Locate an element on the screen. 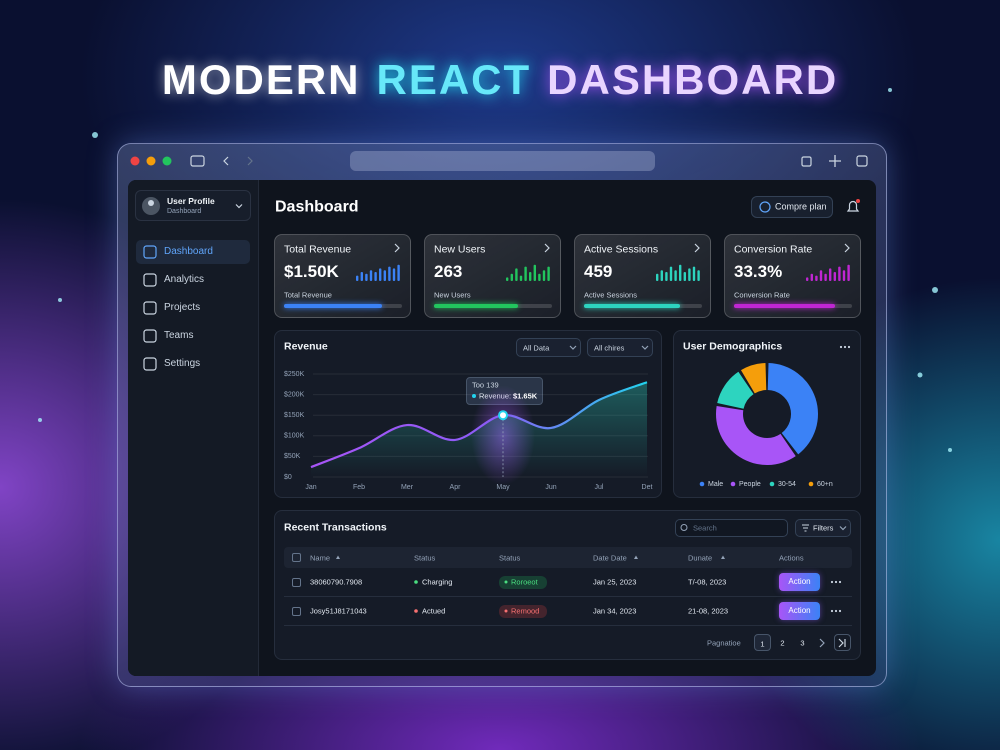  card-value: 263 is located at coordinates (448, 271).